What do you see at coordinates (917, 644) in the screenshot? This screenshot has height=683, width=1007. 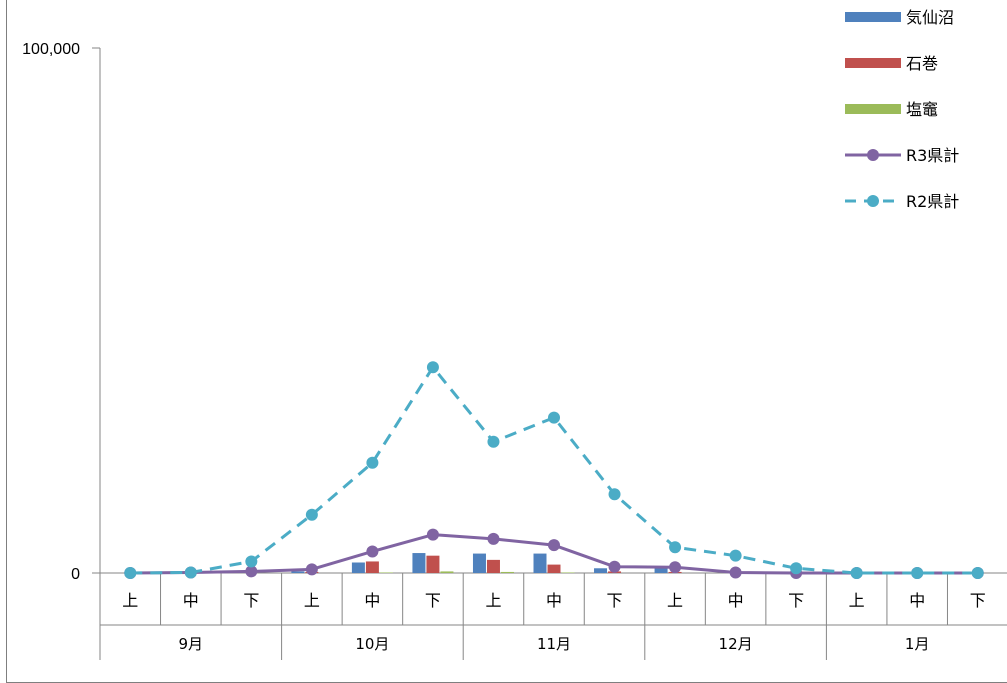 I see `x-group-label: 1月` at bounding box center [917, 644].